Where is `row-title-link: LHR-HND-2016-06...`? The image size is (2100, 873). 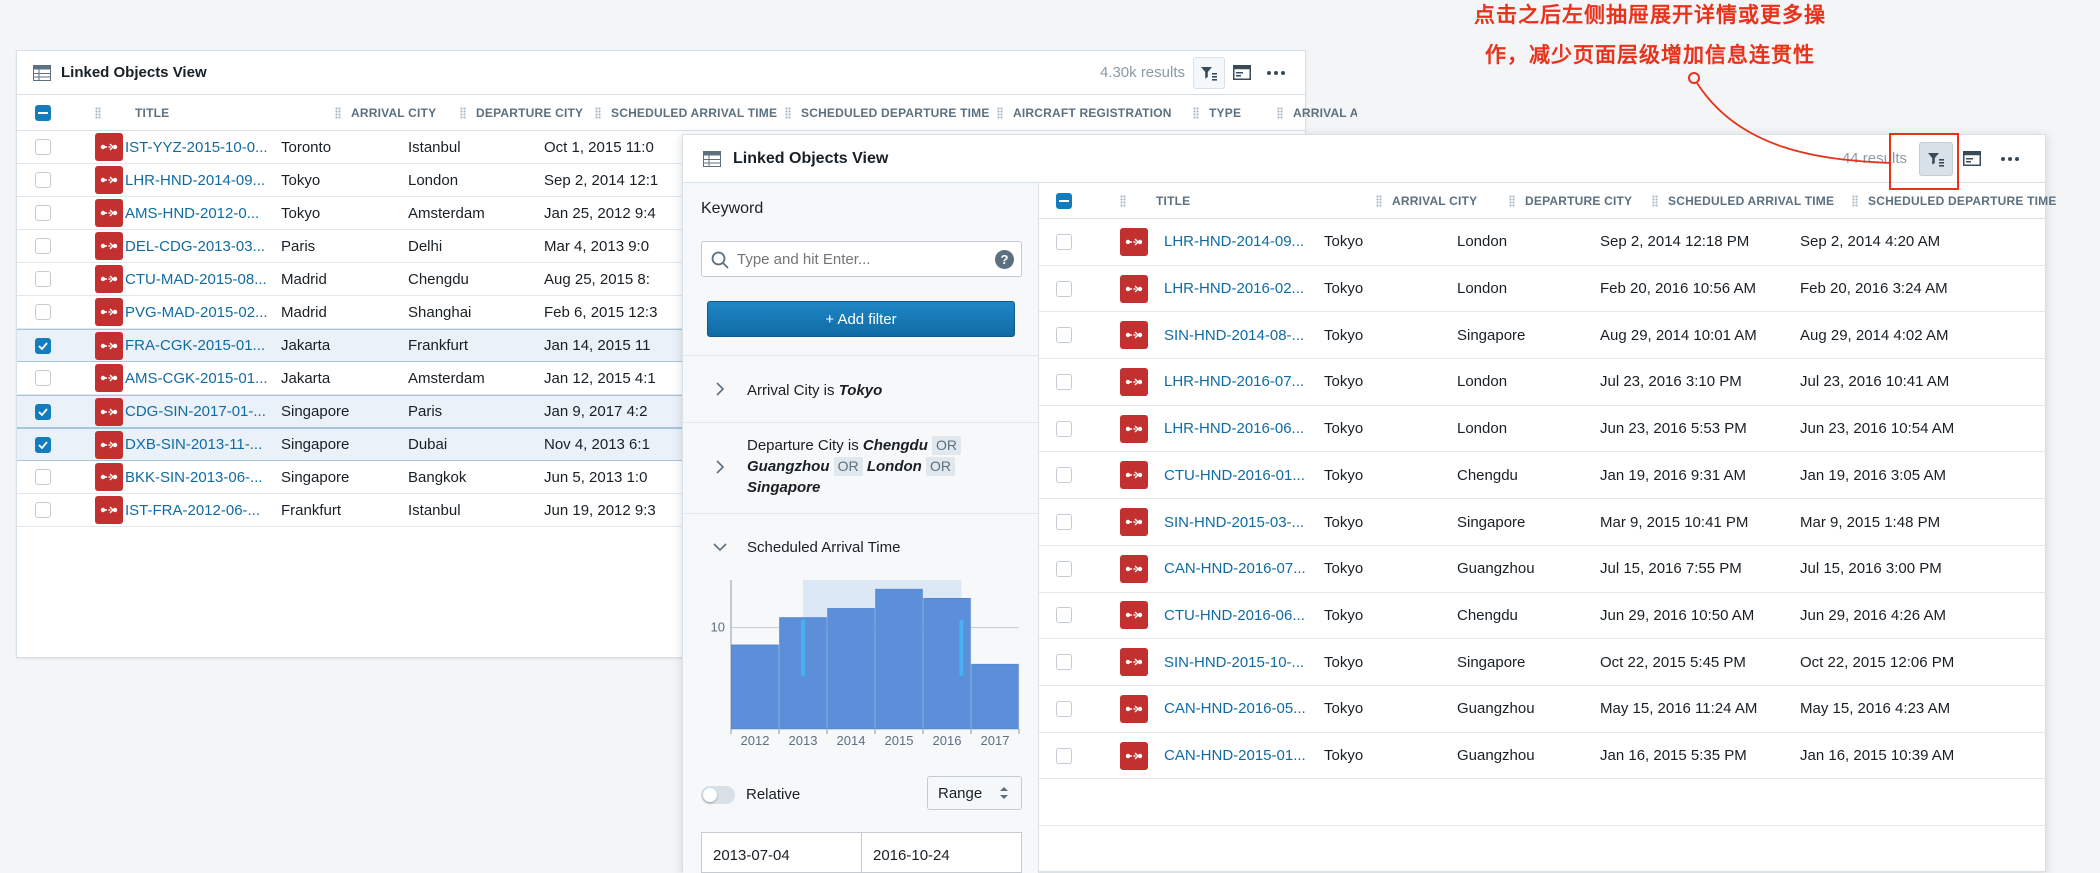
row-title-link: LHR-HND-2016-06... is located at coordinates (1234, 429).